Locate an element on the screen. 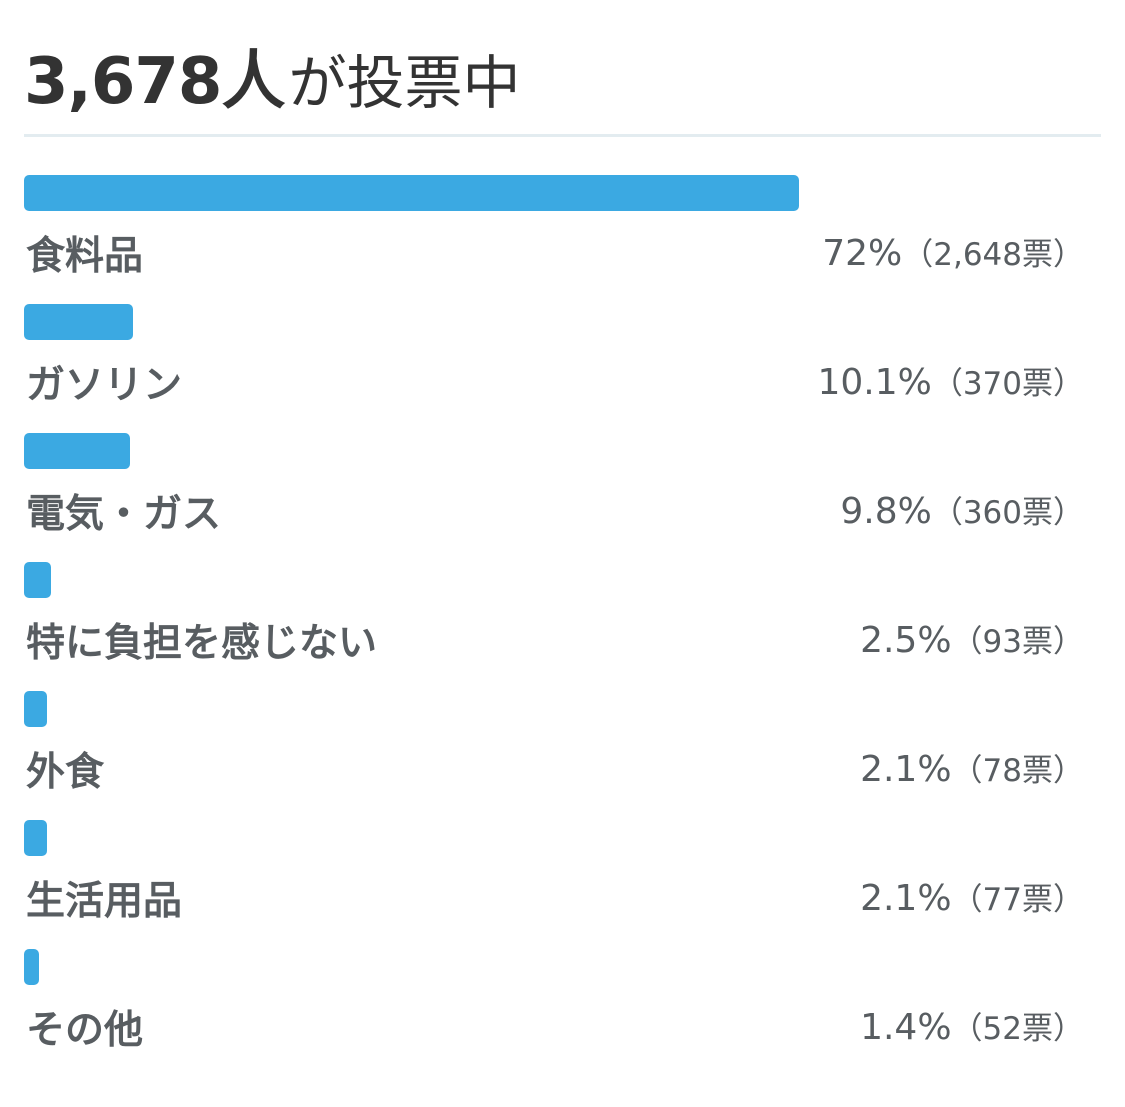 The height and width of the screenshot is (1107, 1125). option-votes: （77票） is located at coordinates (1017, 900).